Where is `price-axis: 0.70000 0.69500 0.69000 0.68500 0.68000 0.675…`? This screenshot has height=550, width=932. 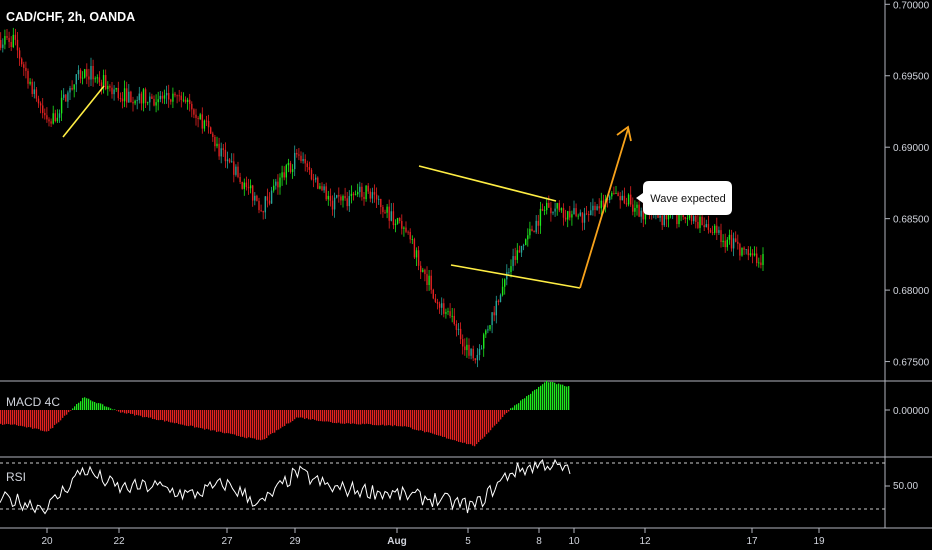
price-axis: 0.70000 0.69500 0.69000 0.68500 0.68000 0.675… is located at coordinates (907, 264).